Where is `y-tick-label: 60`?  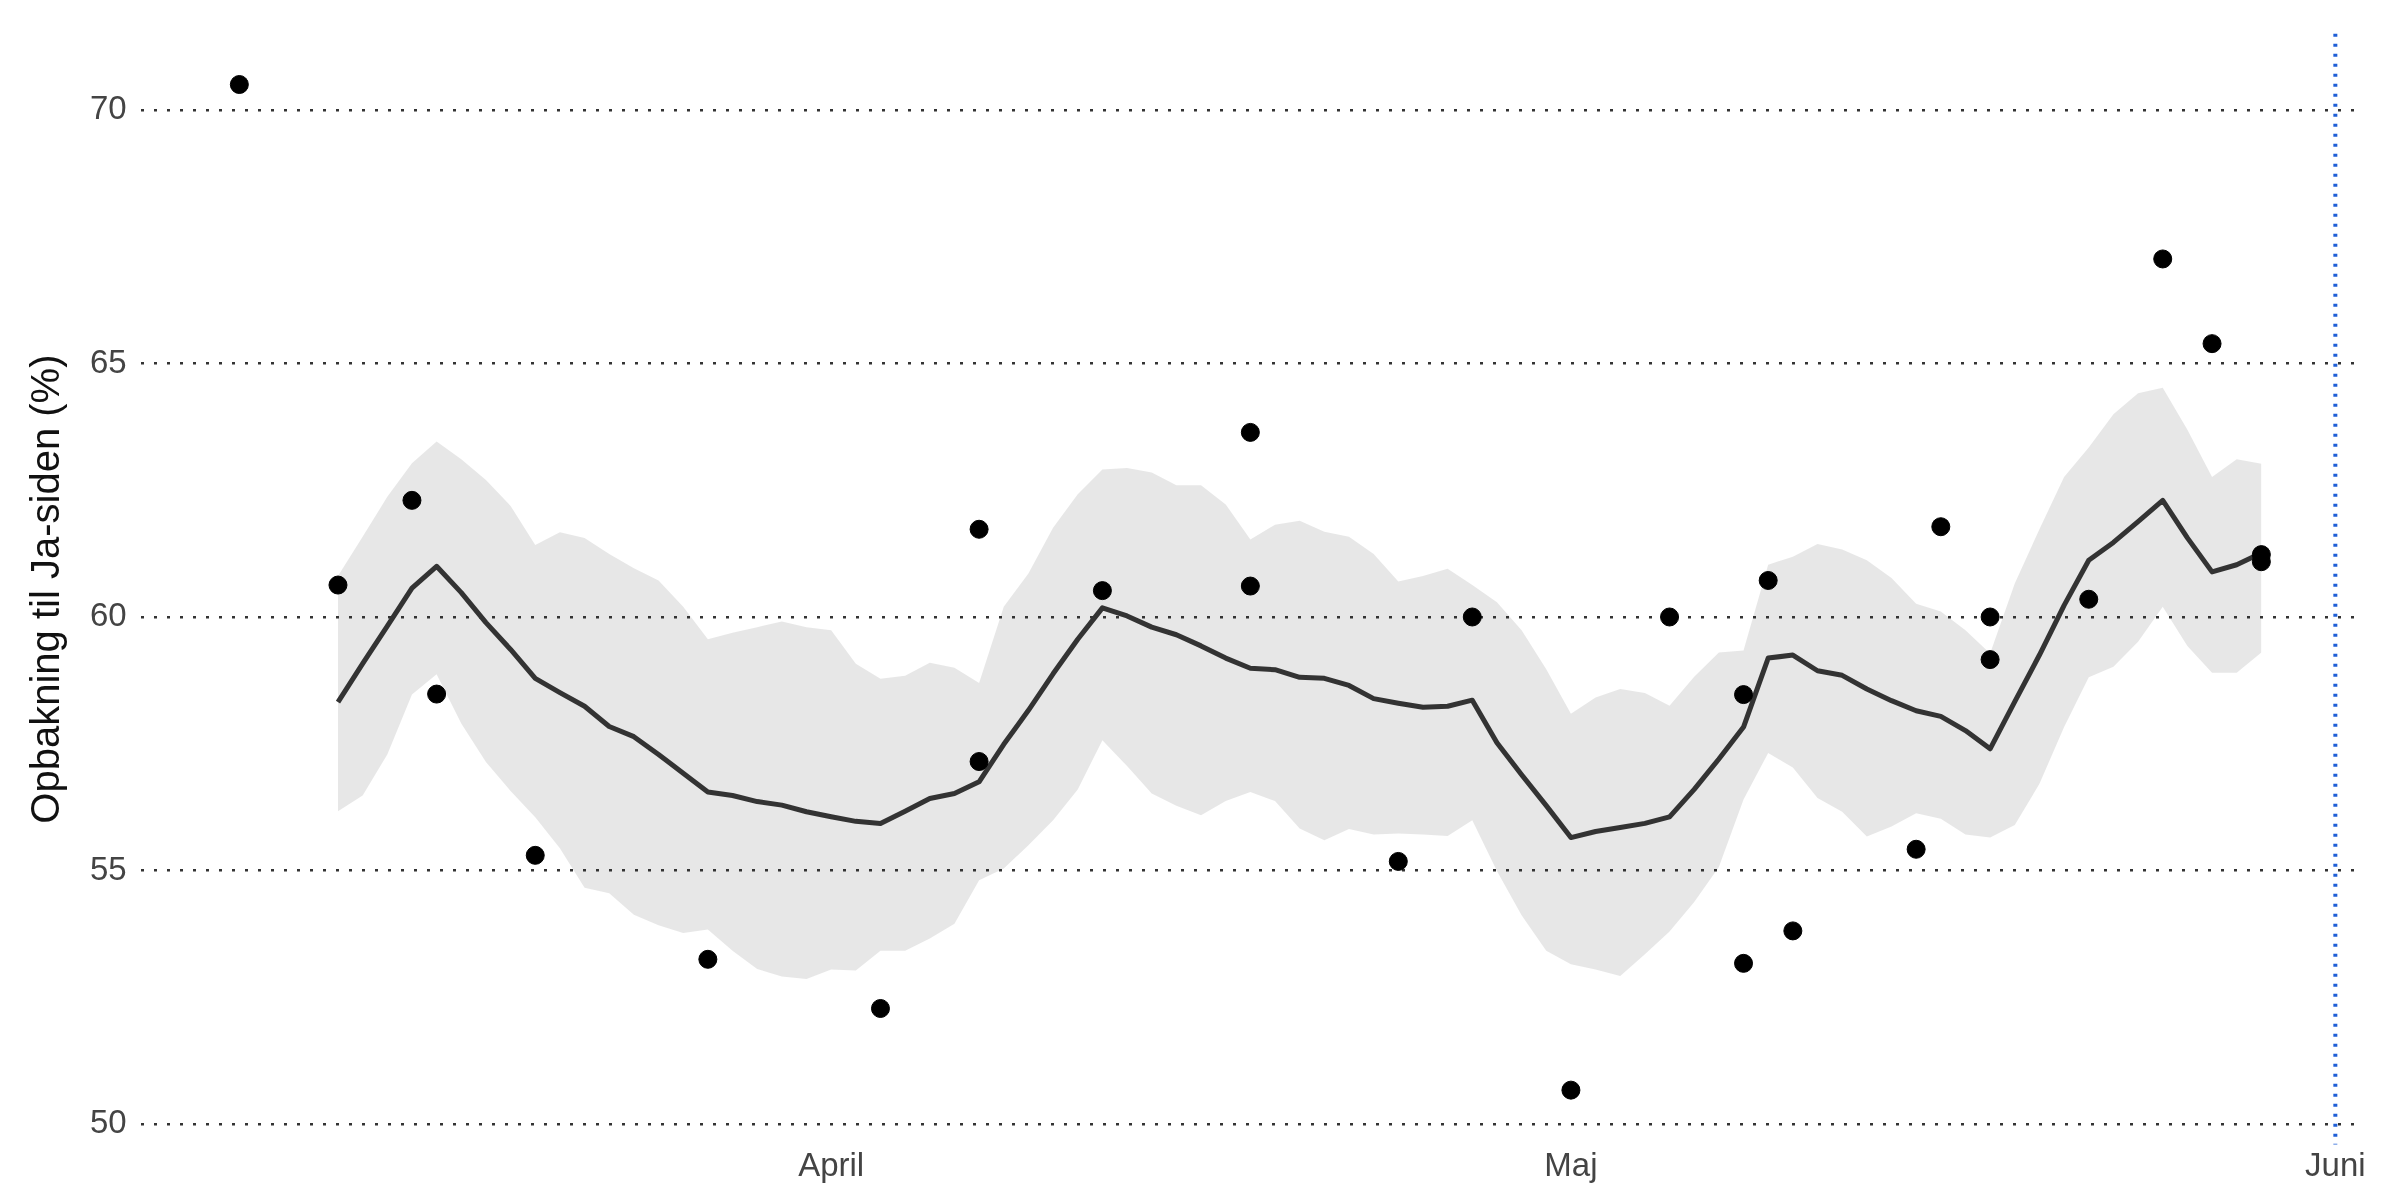
y-tick-label: 60 is located at coordinates (108, 615).